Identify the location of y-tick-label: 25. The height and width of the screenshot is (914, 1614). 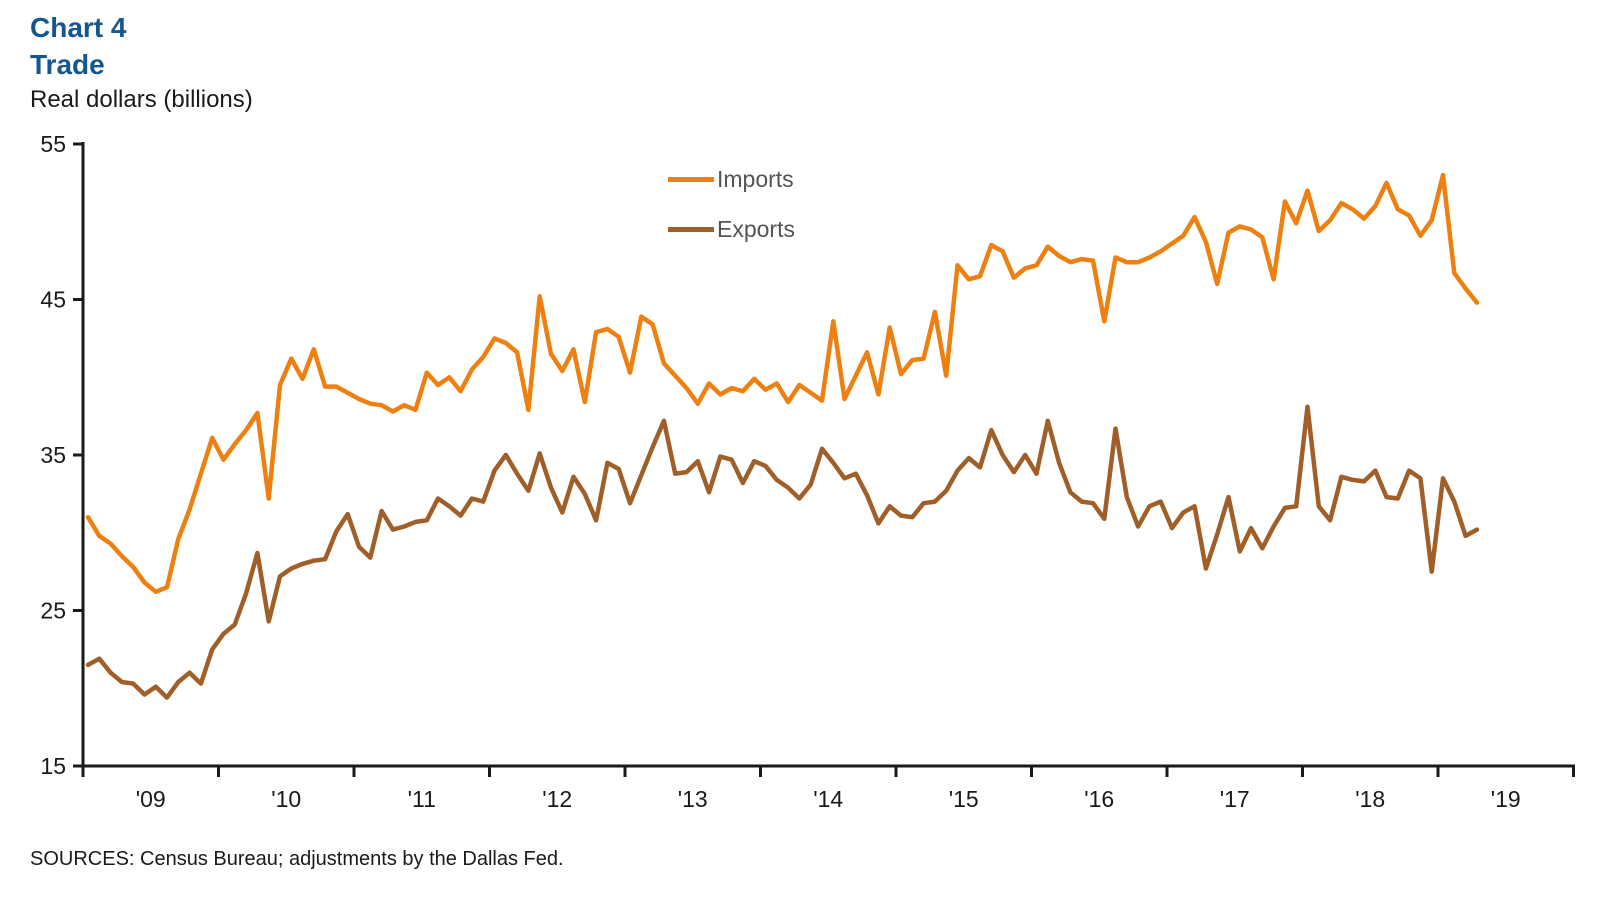
(53, 611).